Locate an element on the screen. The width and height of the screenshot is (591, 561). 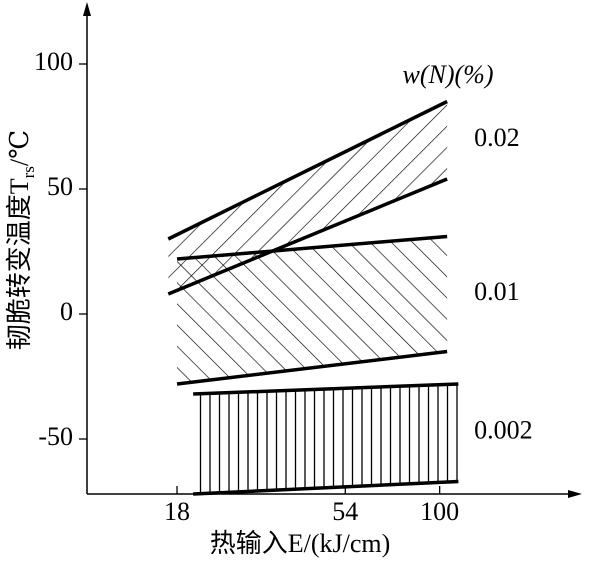
x-tick-label: 100 is located at coordinates (439, 511).